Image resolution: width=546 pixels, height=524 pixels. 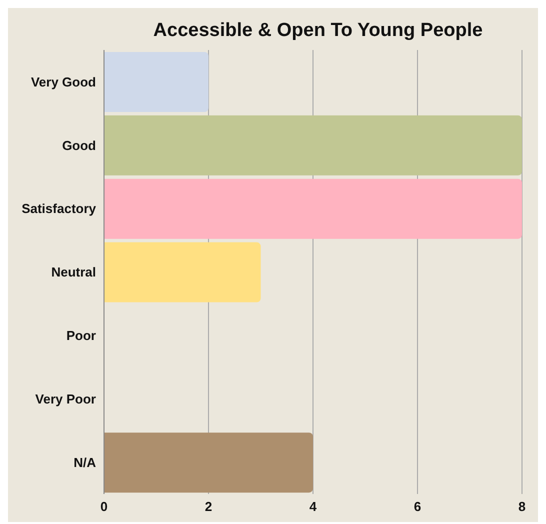 What do you see at coordinates (104, 506) in the screenshot?
I see `x-tick-label: 0` at bounding box center [104, 506].